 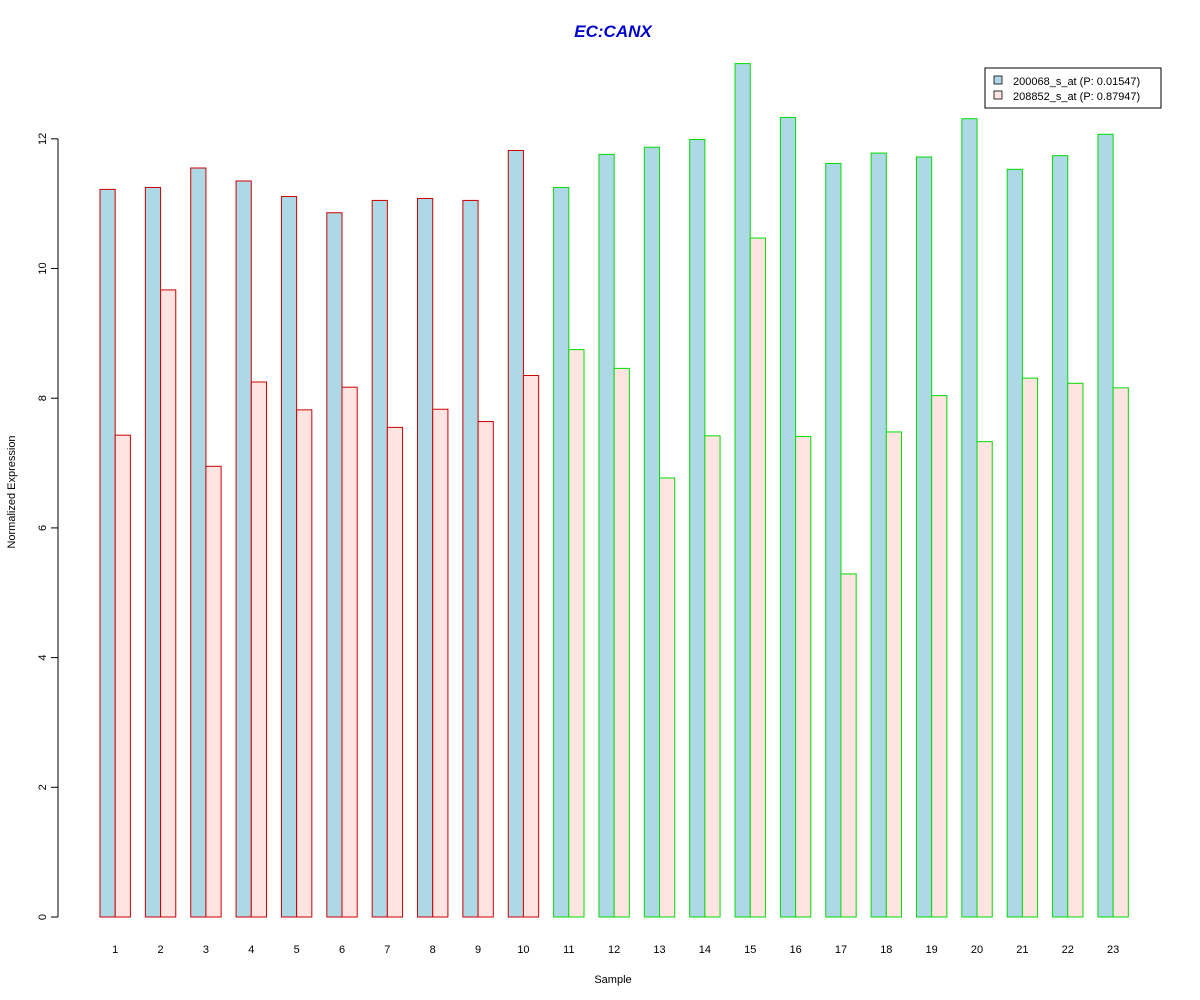 I want to click on legend-box, so click(x=1073, y=88).